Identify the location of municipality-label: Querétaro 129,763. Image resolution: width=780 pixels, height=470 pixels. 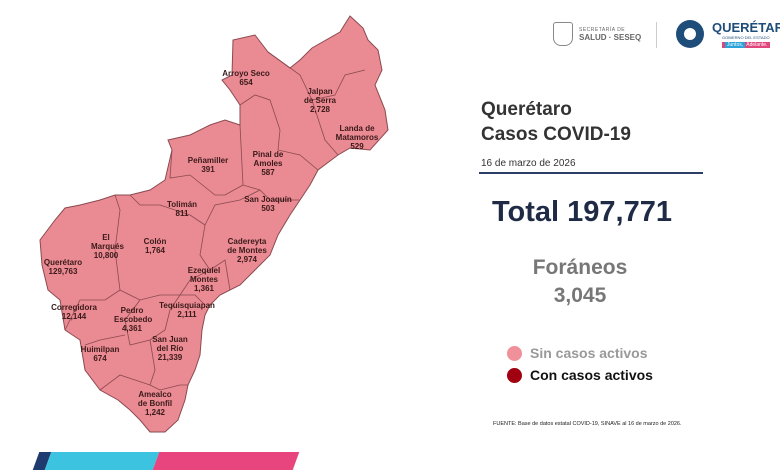
(63, 267).